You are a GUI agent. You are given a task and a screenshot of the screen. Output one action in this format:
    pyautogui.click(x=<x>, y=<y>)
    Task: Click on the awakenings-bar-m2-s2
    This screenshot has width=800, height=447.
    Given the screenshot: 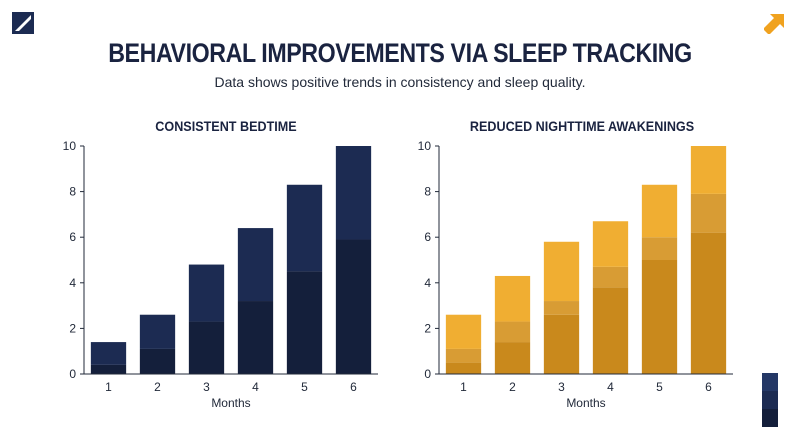 What is the action you would take?
    pyautogui.click(x=512, y=332)
    